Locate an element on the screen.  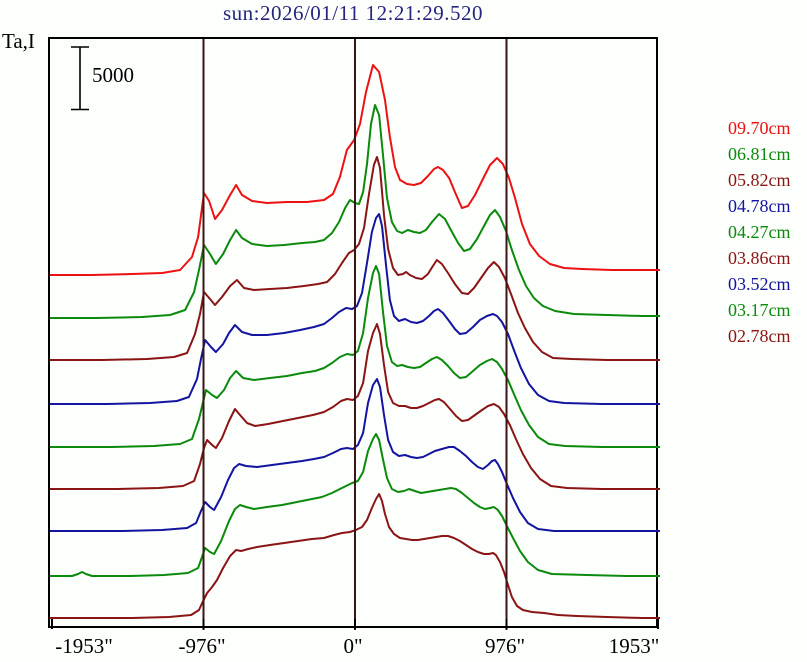
legend-item-02-78cm: 02.78cm is located at coordinates (759, 336).